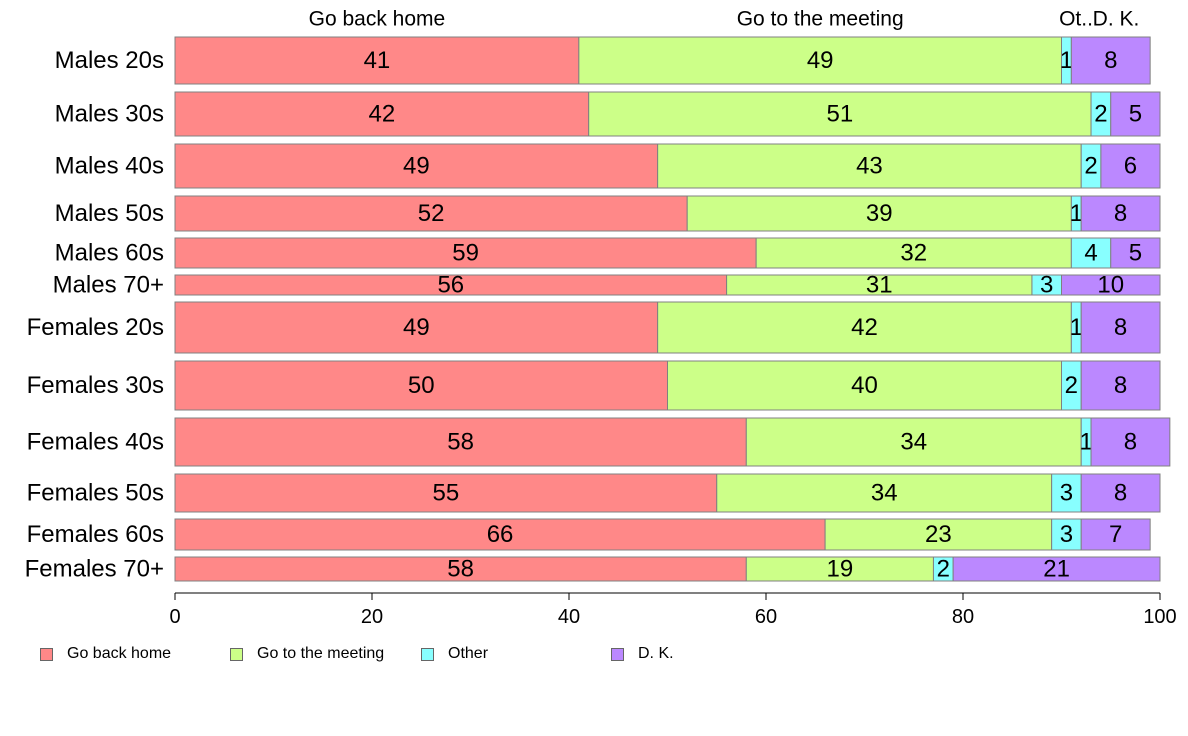  Describe the element at coordinates (108, 285) in the screenshot. I see `category-label: Males 70+` at that location.